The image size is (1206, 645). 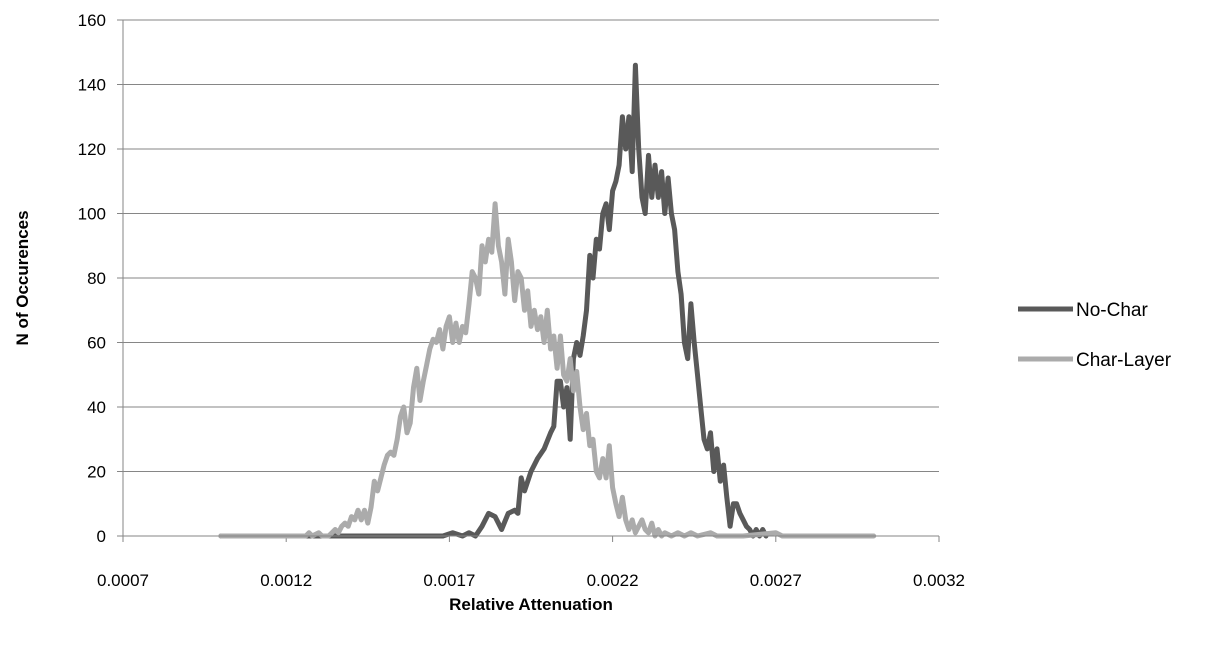 I want to click on y-tick-label: 120, so click(x=92, y=149).